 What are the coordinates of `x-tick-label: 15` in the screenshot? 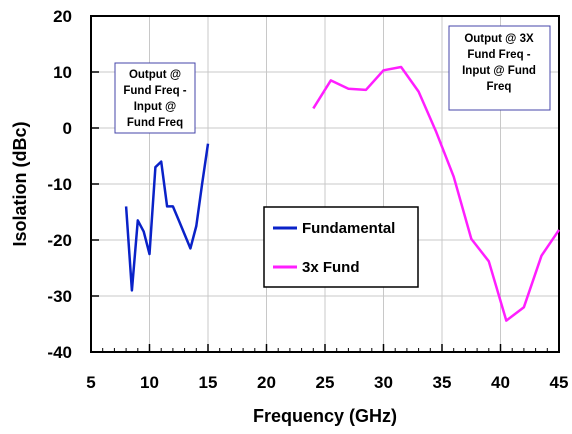 It's located at (208, 382).